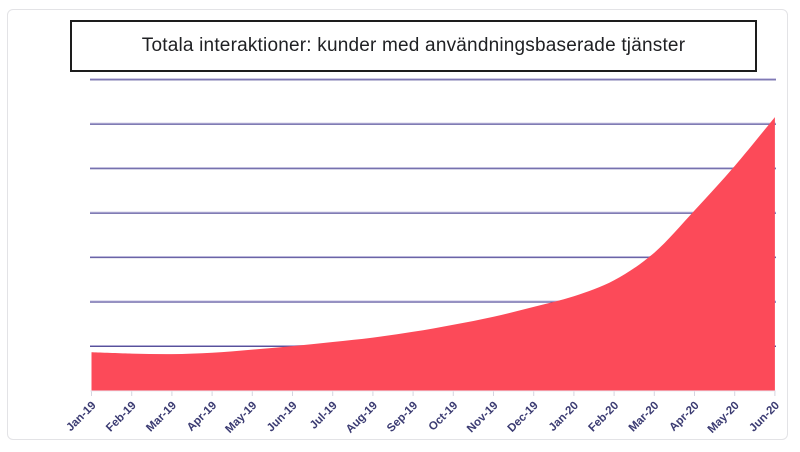  What do you see at coordinates (684, 417) in the screenshot?
I see `x-axis-label: Apr-20` at bounding box center [684, 417].